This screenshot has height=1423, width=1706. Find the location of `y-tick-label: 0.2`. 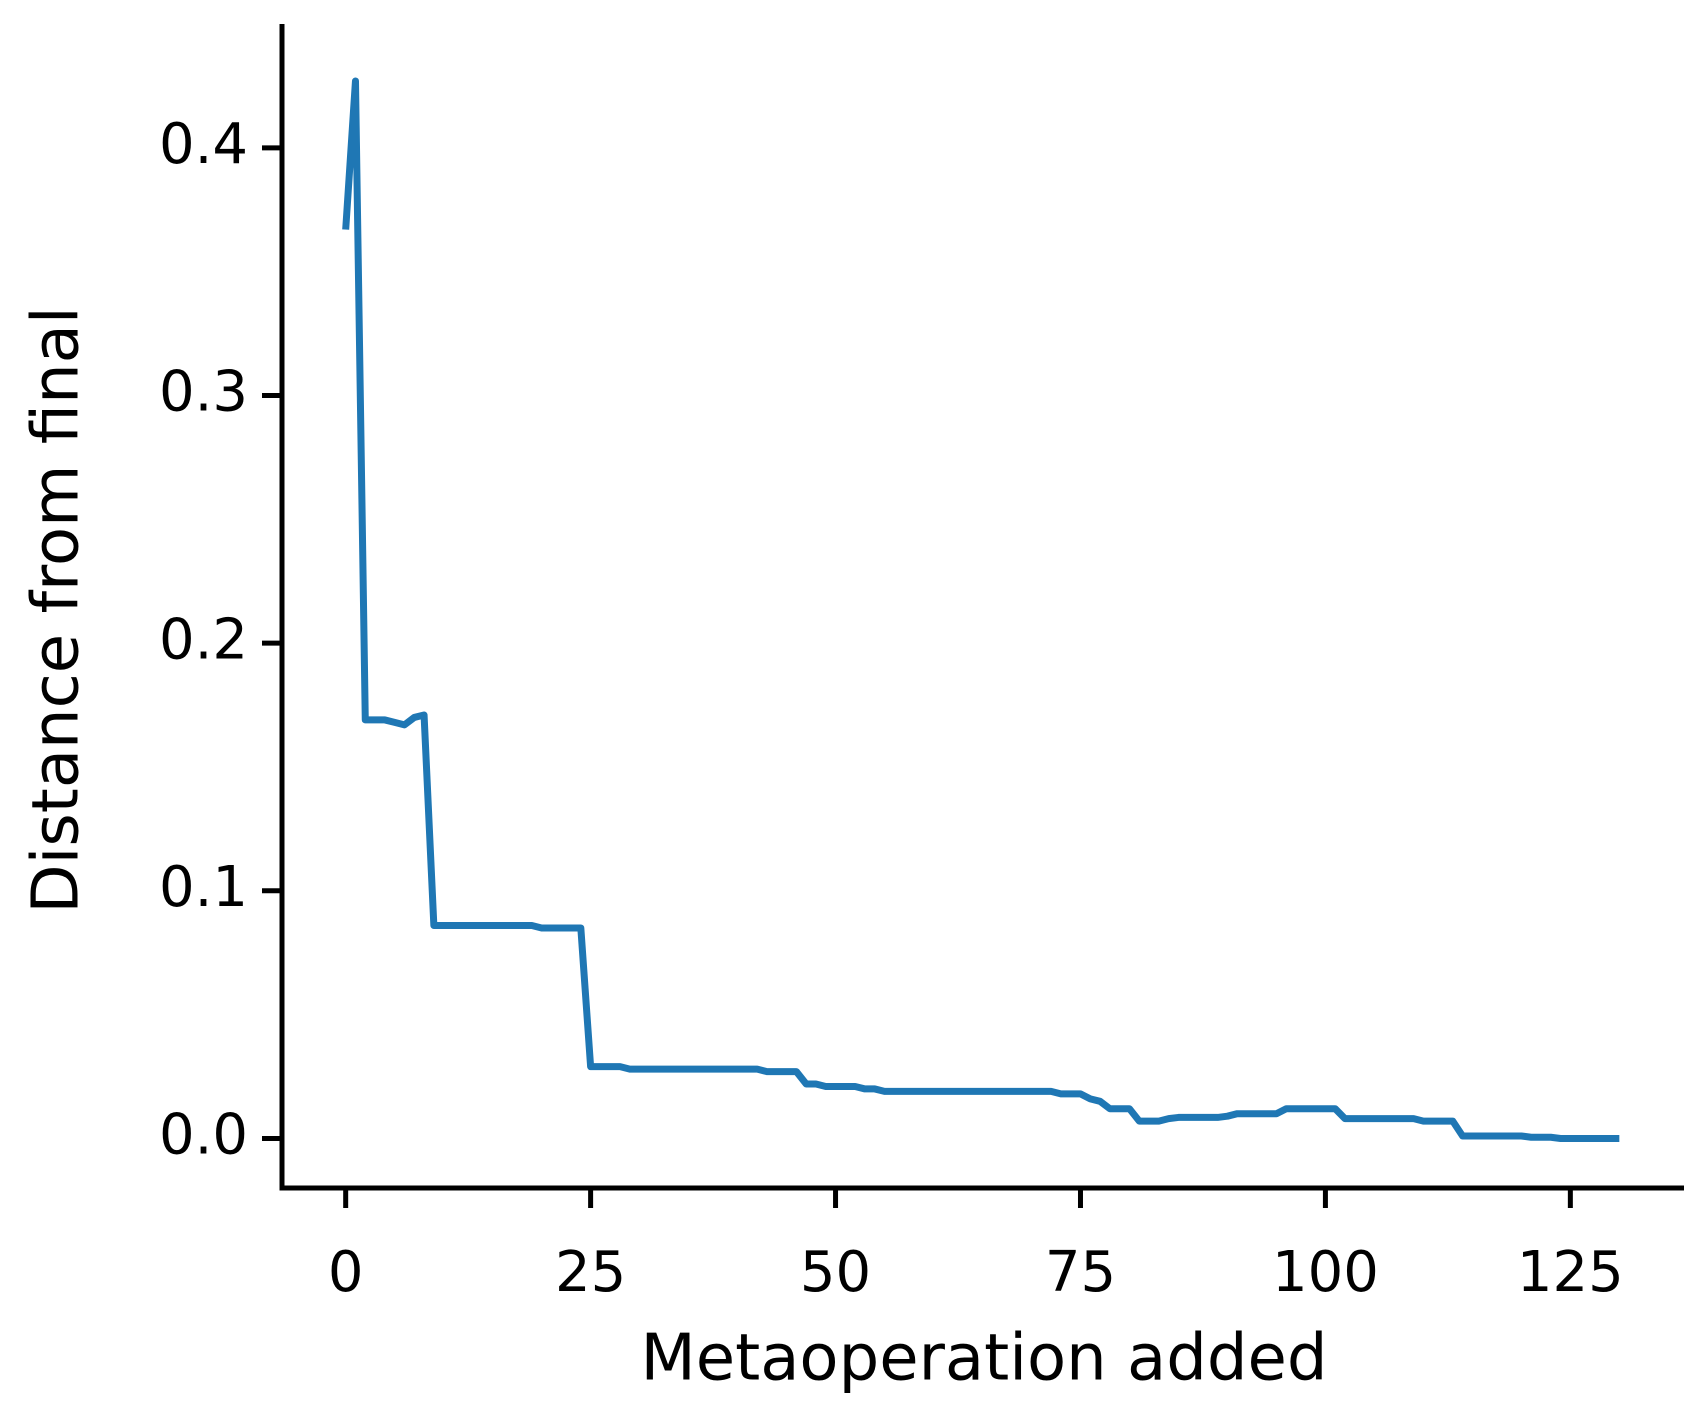

y-tick-label: 0.2 is located at coordinates (203, 639).